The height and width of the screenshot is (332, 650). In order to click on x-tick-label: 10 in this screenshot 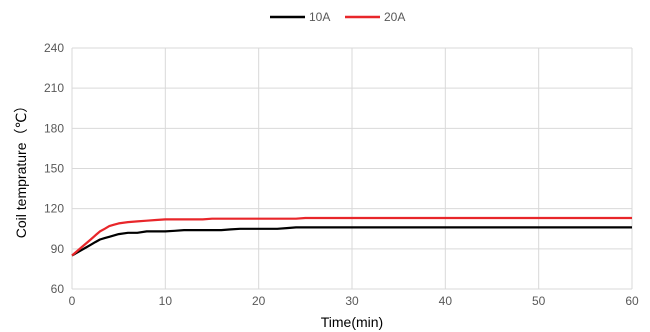, I will do `click(166, 301)`.